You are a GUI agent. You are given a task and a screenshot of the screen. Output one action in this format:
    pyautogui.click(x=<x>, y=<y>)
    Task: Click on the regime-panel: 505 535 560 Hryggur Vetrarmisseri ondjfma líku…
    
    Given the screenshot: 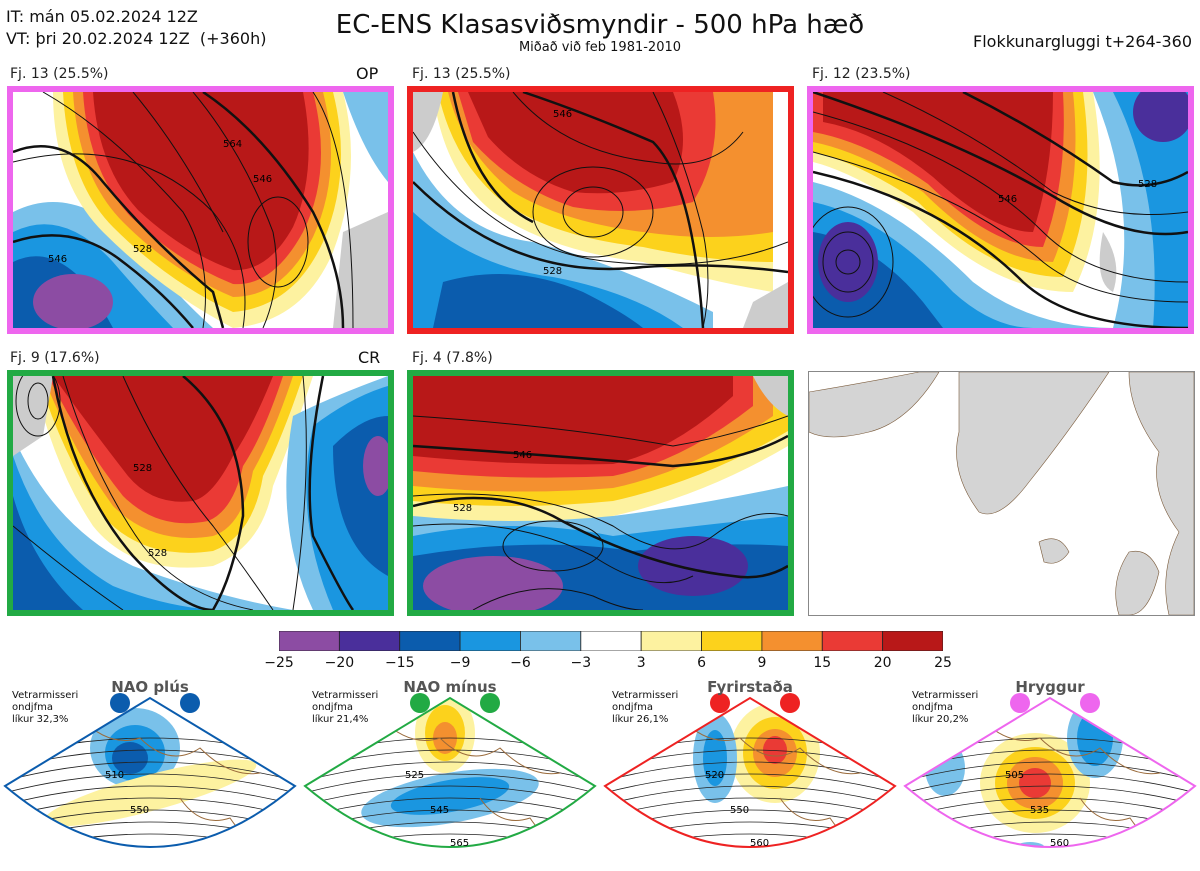 What is the action you would take?
    pyautogui.click(x=1050, y=774)
    